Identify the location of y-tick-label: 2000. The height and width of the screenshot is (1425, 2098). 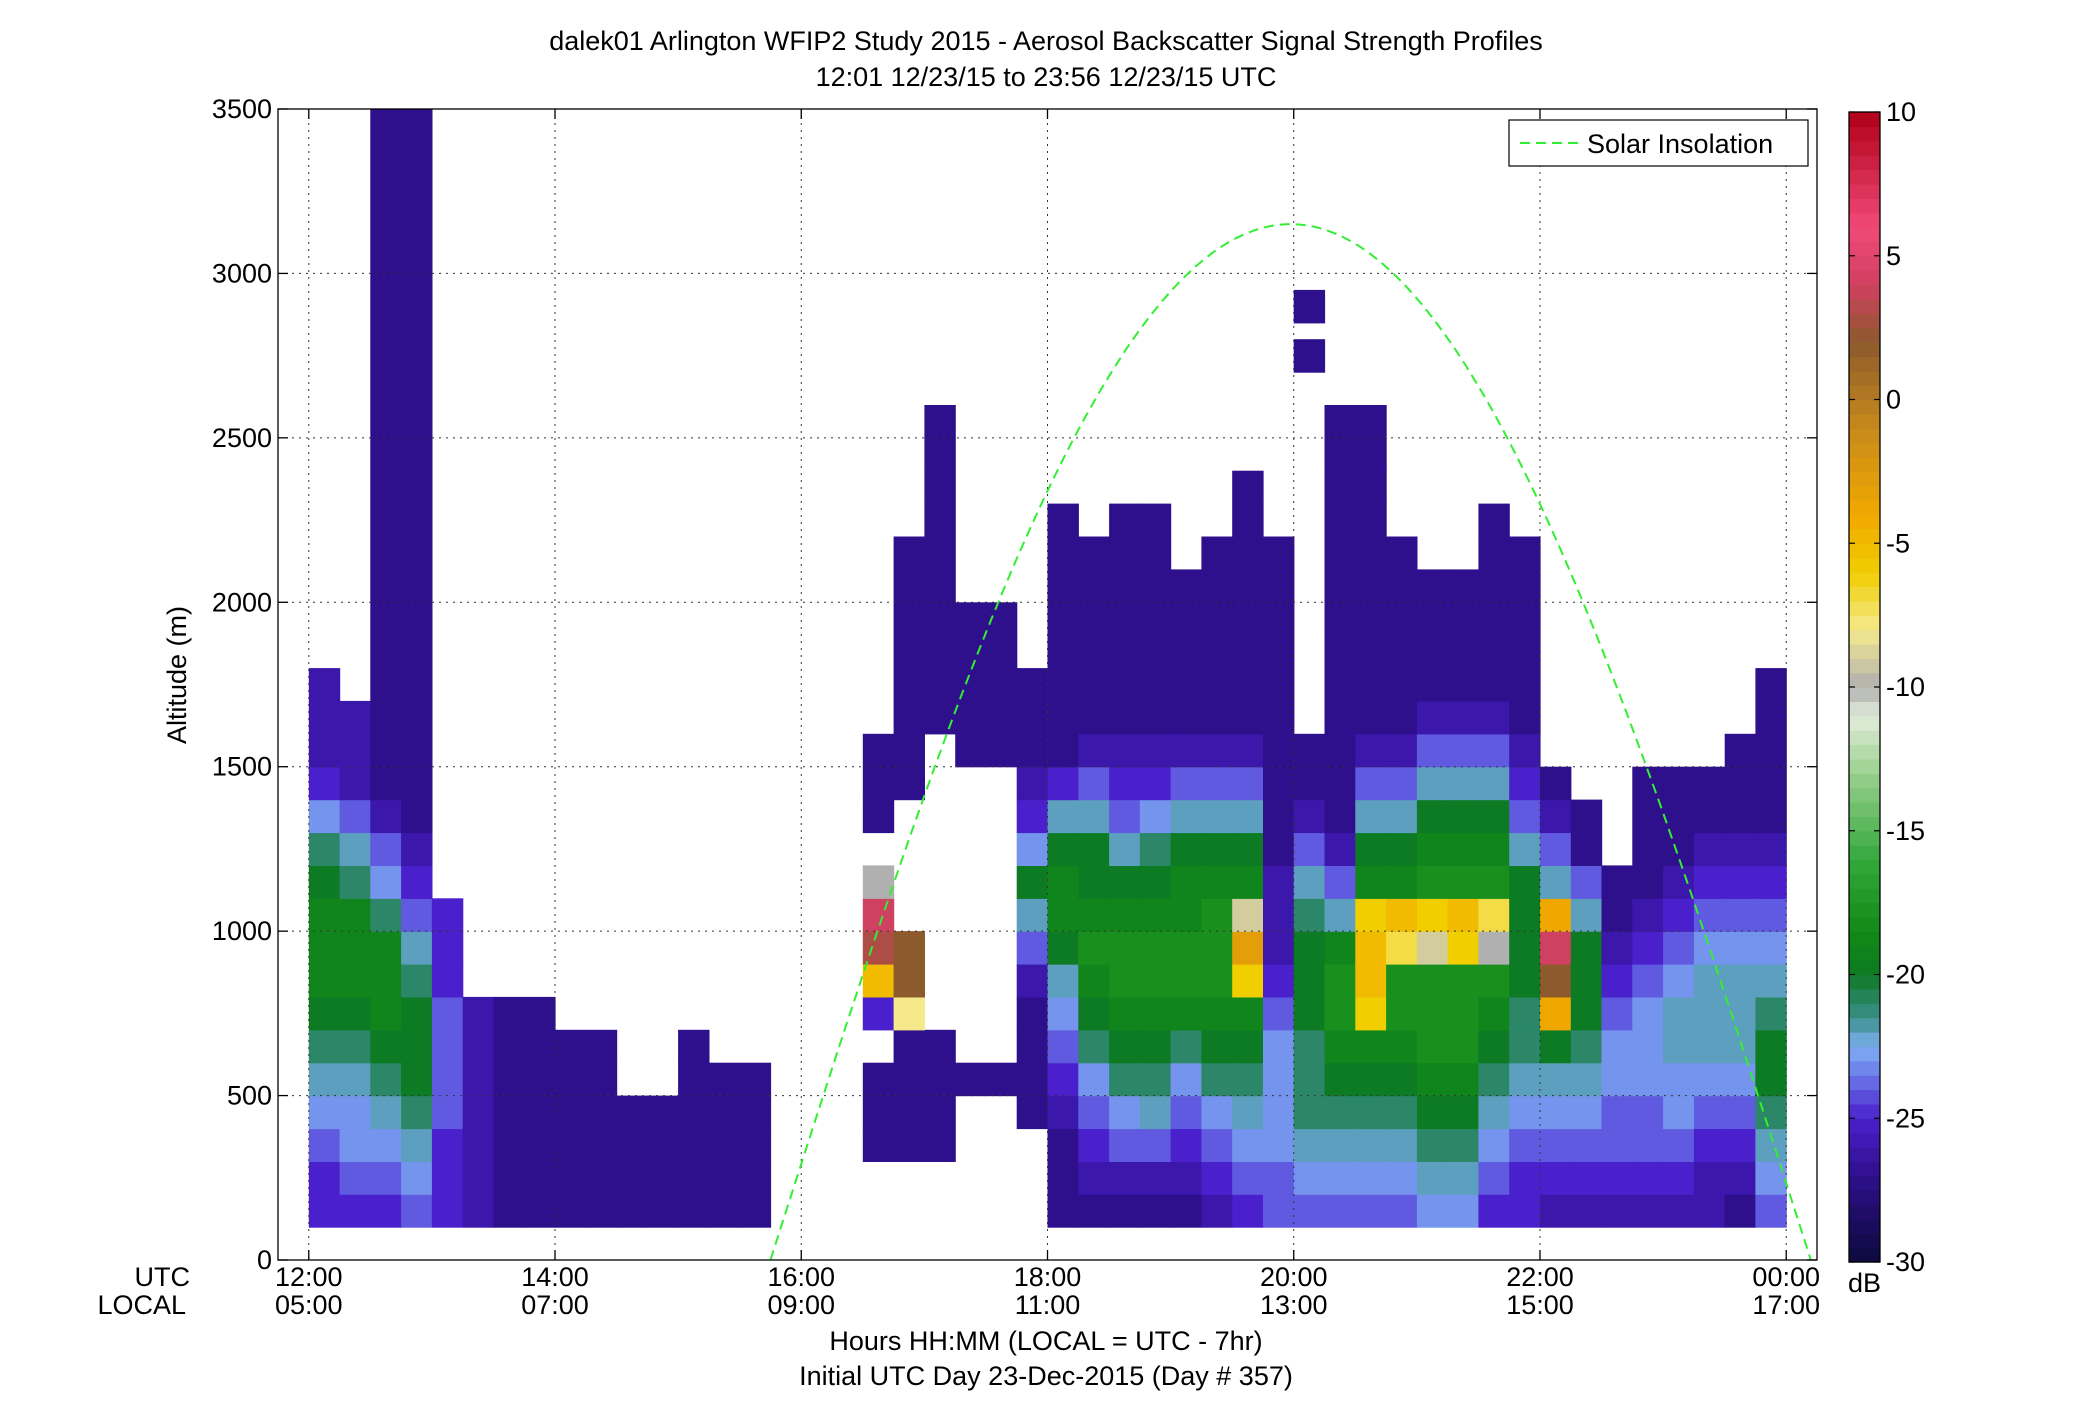
(242, 602).